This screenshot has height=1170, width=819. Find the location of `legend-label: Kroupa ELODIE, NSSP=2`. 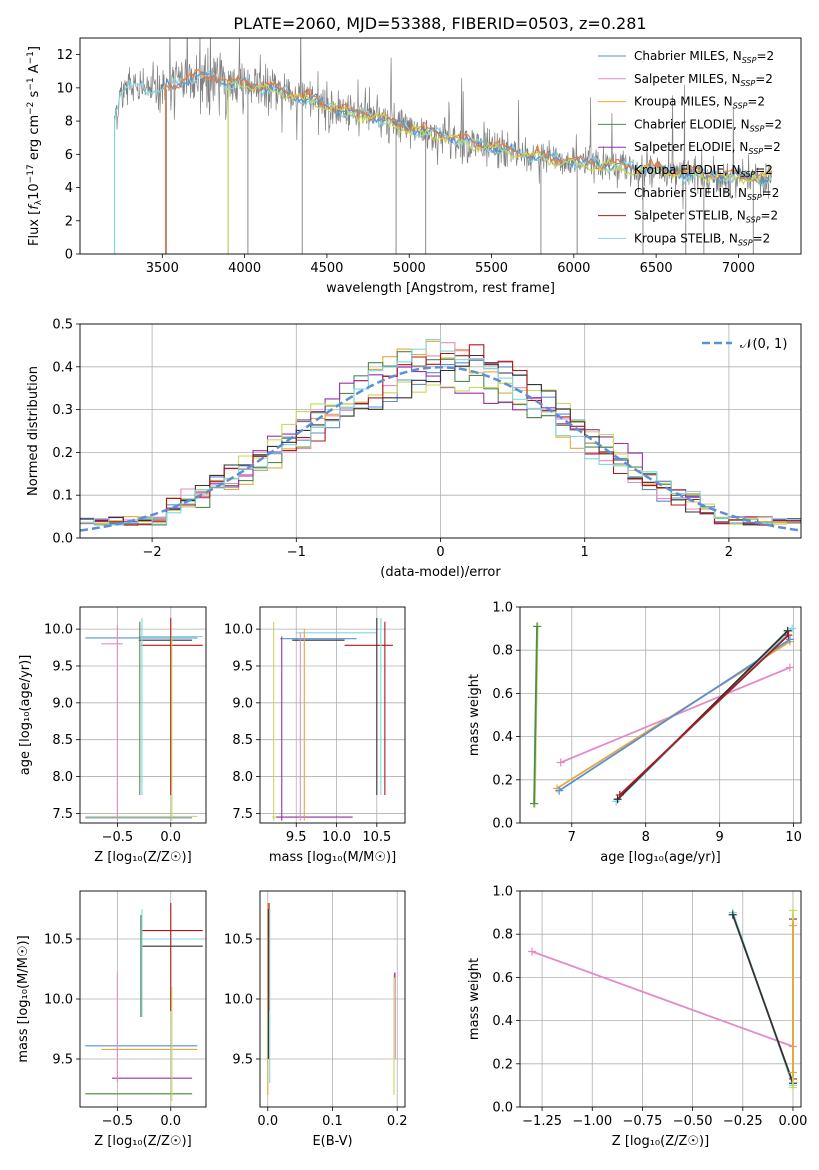

legend-label: Kroupa ELODIE, NSSP=2 is located at coordinates (703, 171).